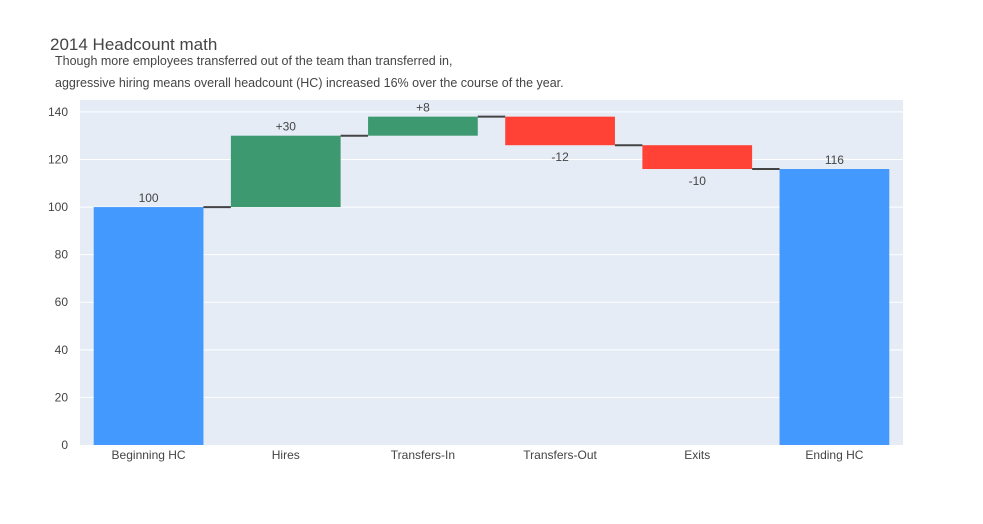 The height and width of the screenshot is (524, 983). Describe the element at coordinates (133, 44) in the screenshot. I see `chart-title: 2014 Headcount math` at that location.